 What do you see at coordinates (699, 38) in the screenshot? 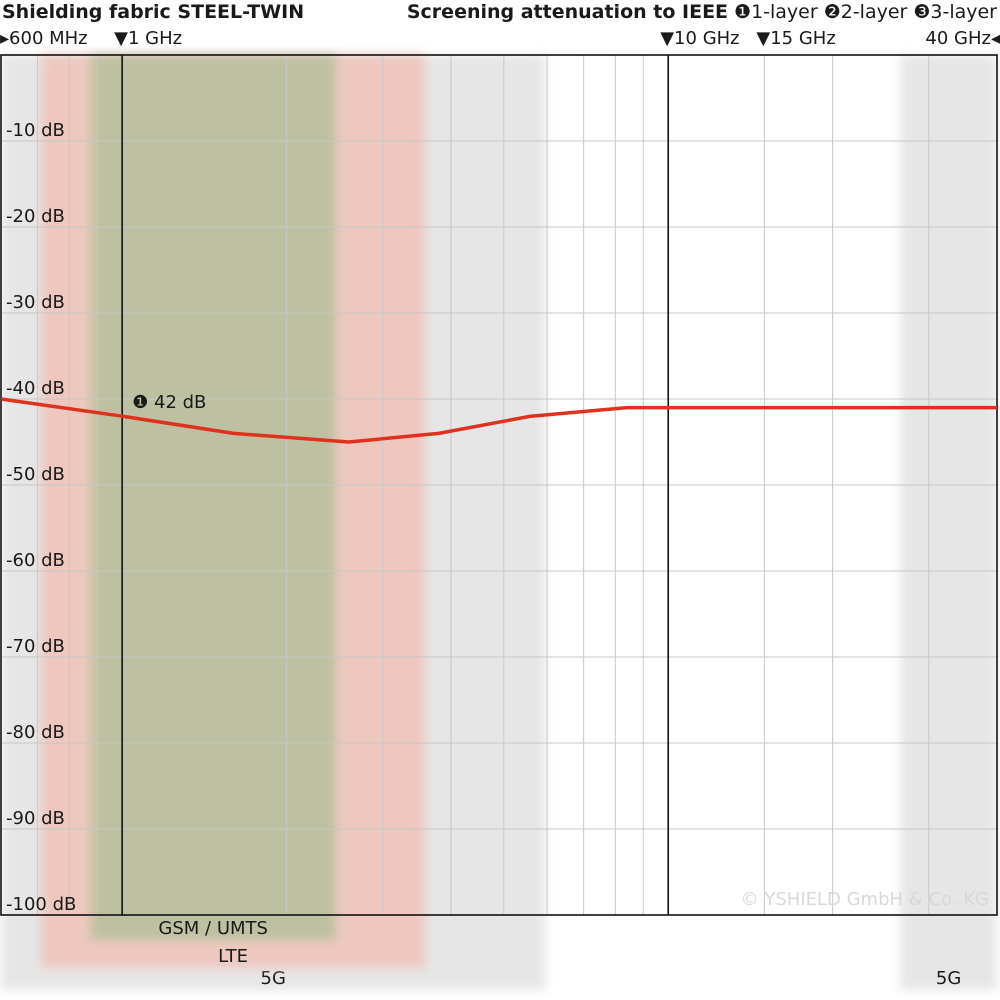
I see `x-tick-label: ▼10 GHz` at bounding box center [699, 38].